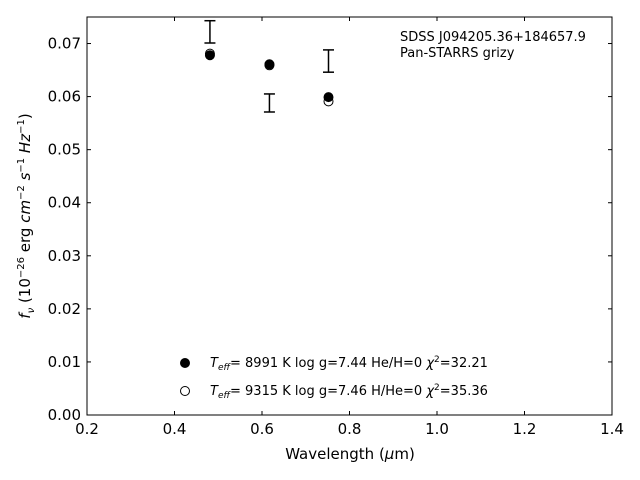  What do you see at coordinates (525, 429) in the screenshot?
I see `x-tick-label: 1.2` at bounding box center [525, 429].